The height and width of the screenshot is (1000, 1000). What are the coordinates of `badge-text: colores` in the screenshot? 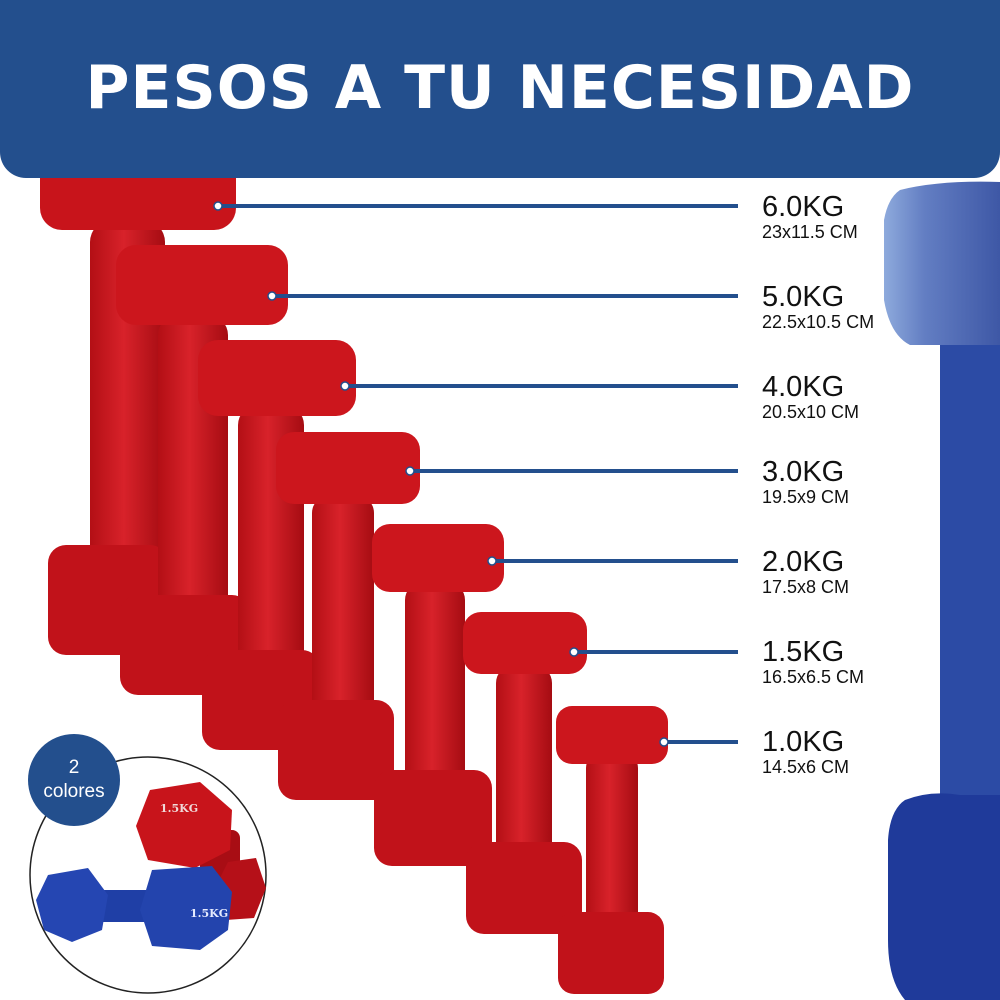 It's located at (74, 791).